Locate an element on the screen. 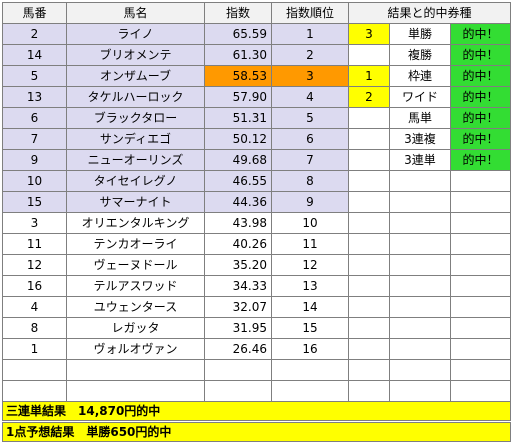  rank-cell: 13 is located at coordinates (310, 286).